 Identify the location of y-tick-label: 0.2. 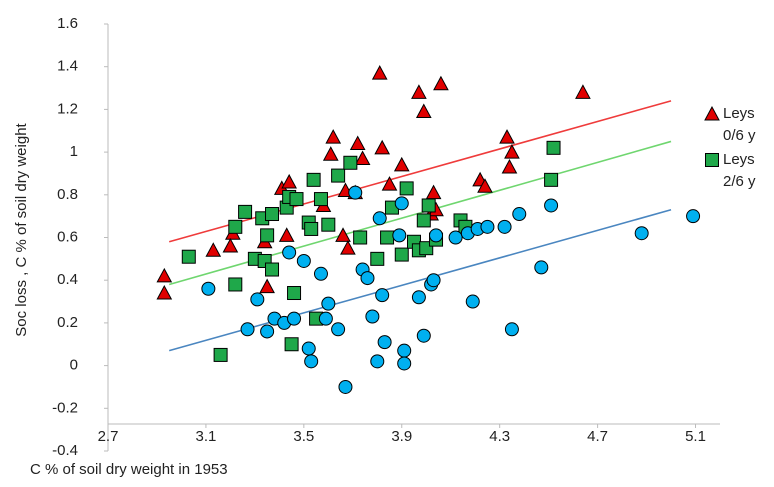
(67, 322).